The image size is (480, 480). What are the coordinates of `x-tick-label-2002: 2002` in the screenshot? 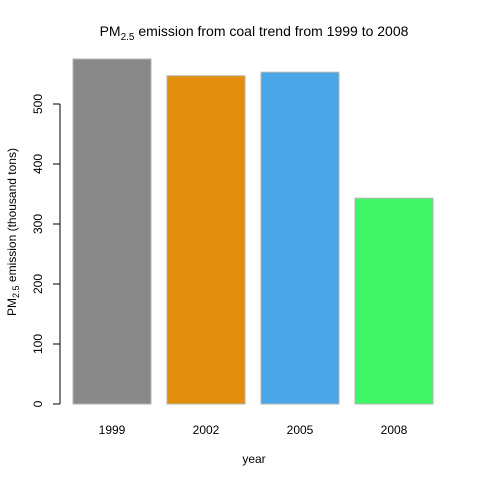 It's located at (206, 430).